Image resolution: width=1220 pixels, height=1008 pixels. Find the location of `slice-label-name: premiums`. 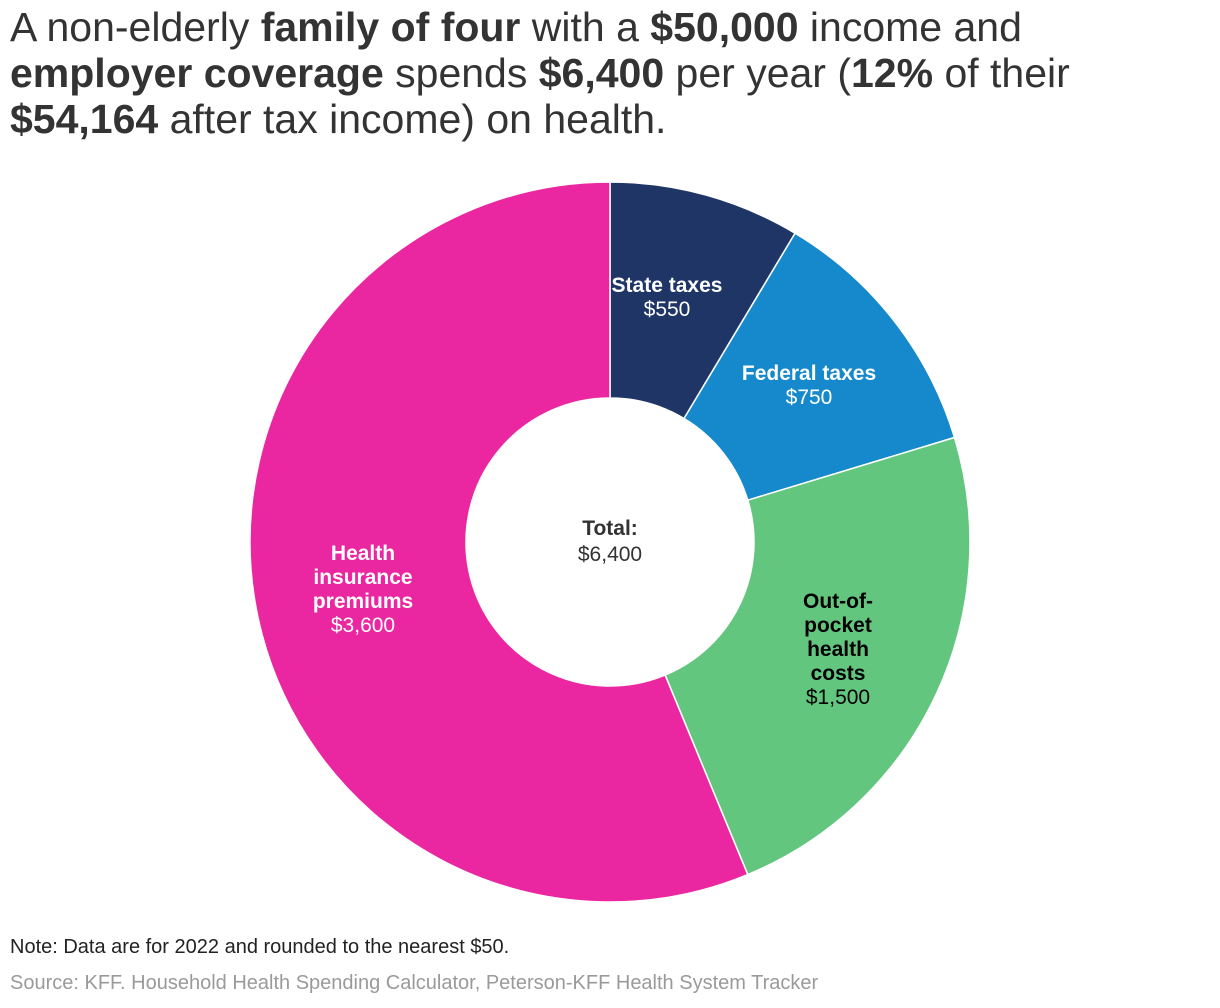

slice-label-name: premiums is located at coordinates (363, 601).